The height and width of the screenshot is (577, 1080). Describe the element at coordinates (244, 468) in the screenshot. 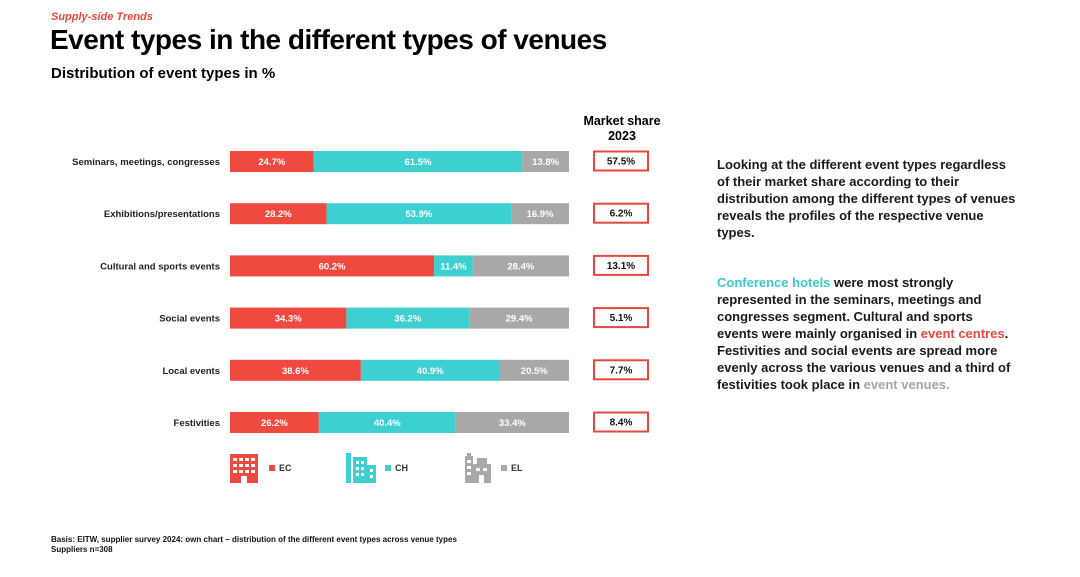

I see `event-centre-building-icon` at that location.